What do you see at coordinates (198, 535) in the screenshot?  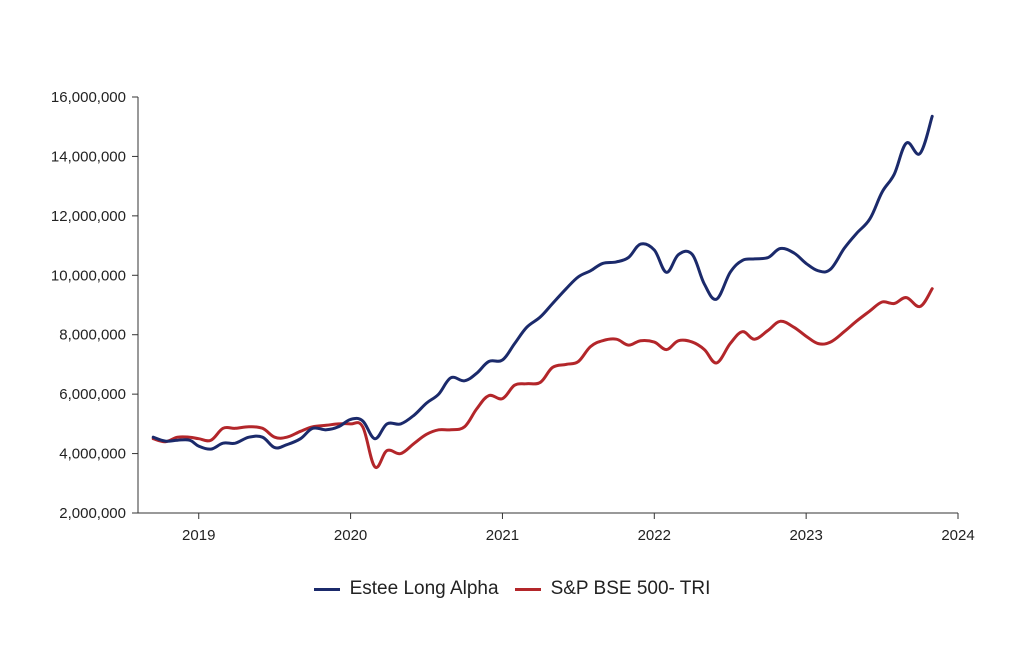 I see `x-tick-label: 2019` at bounding box center [198, 535].